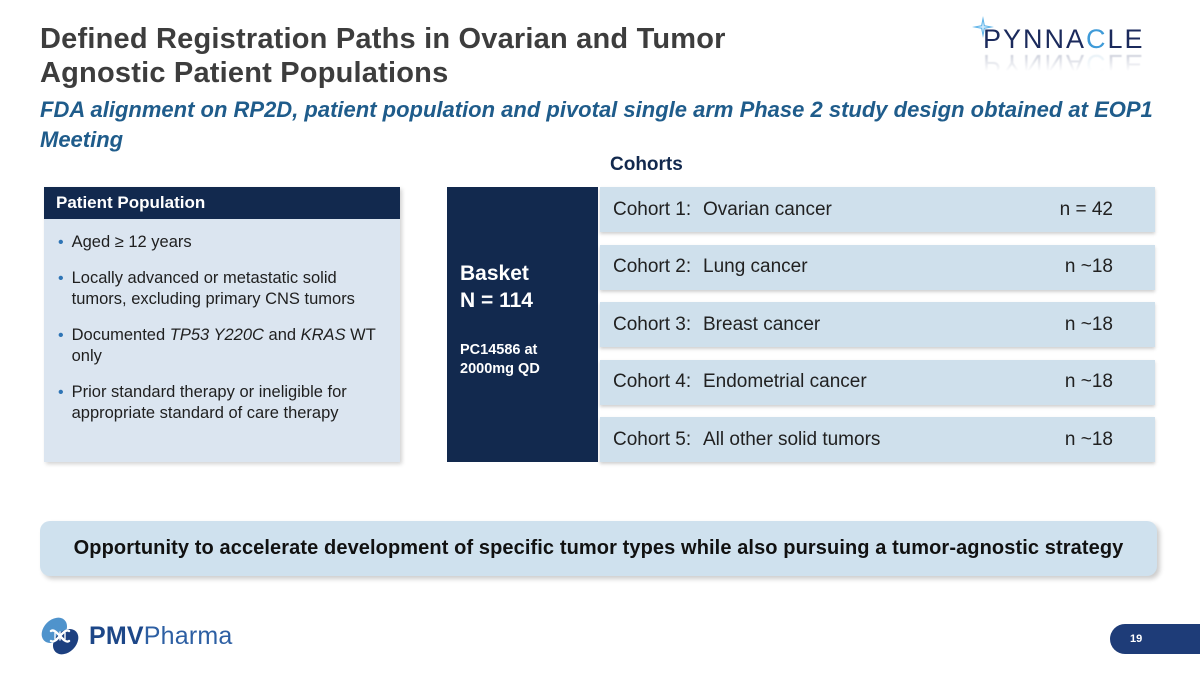 This screenshot has width=1200, height=675. What do you see at coordinates (216, 335) in the screenshot?
I see `gene-mutation-italic: TP53 Y220C` at bounding box center [216, 335].